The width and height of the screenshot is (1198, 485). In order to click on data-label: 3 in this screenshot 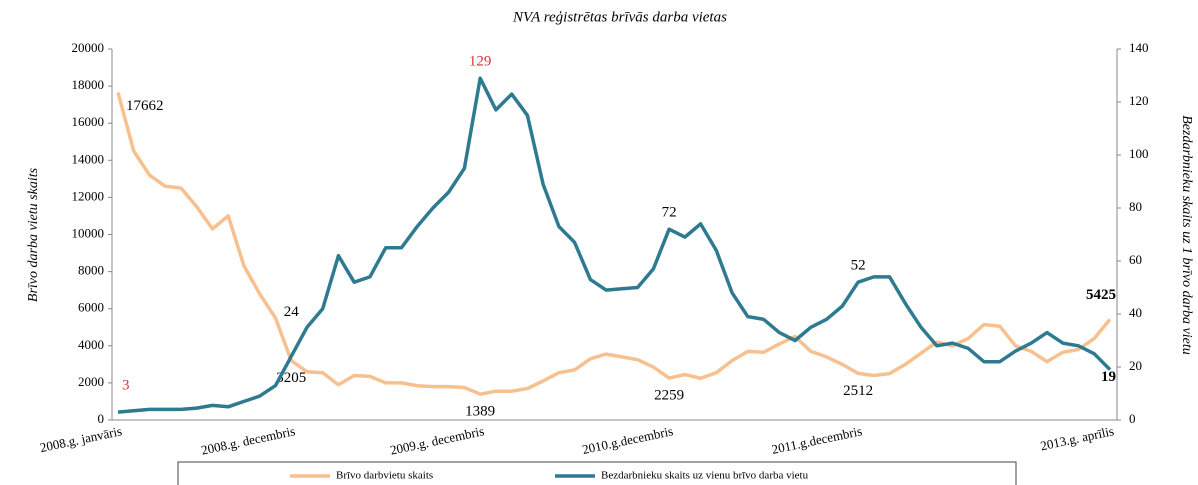, I will do `click(126, 385)`.